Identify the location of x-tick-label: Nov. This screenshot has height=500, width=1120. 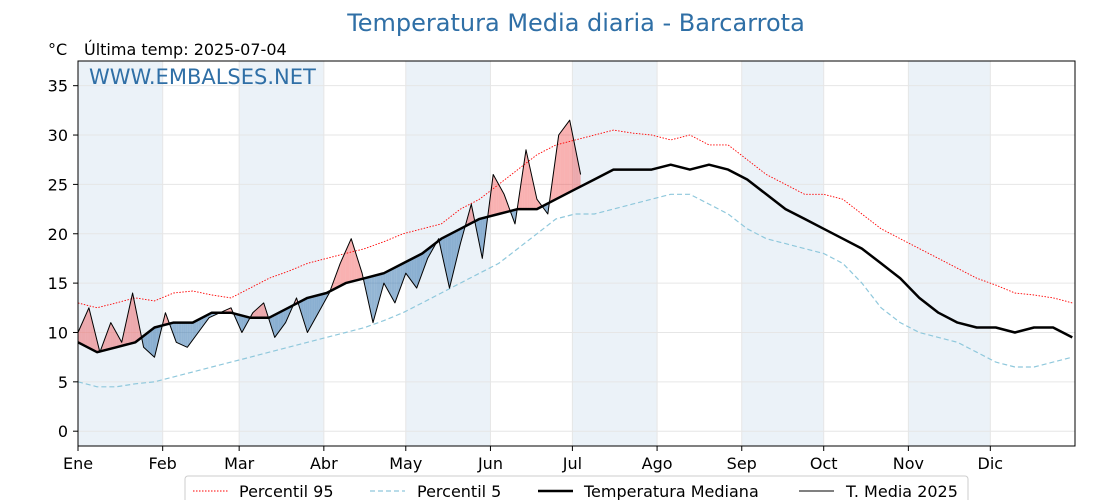
(908, 463).